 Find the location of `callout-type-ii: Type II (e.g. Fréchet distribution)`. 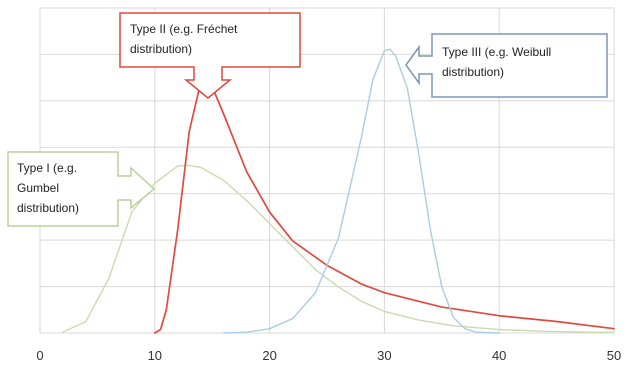

callout-type-ii: Type II (e.g. Fréchet distribution) is located at coordinates (210, 55).